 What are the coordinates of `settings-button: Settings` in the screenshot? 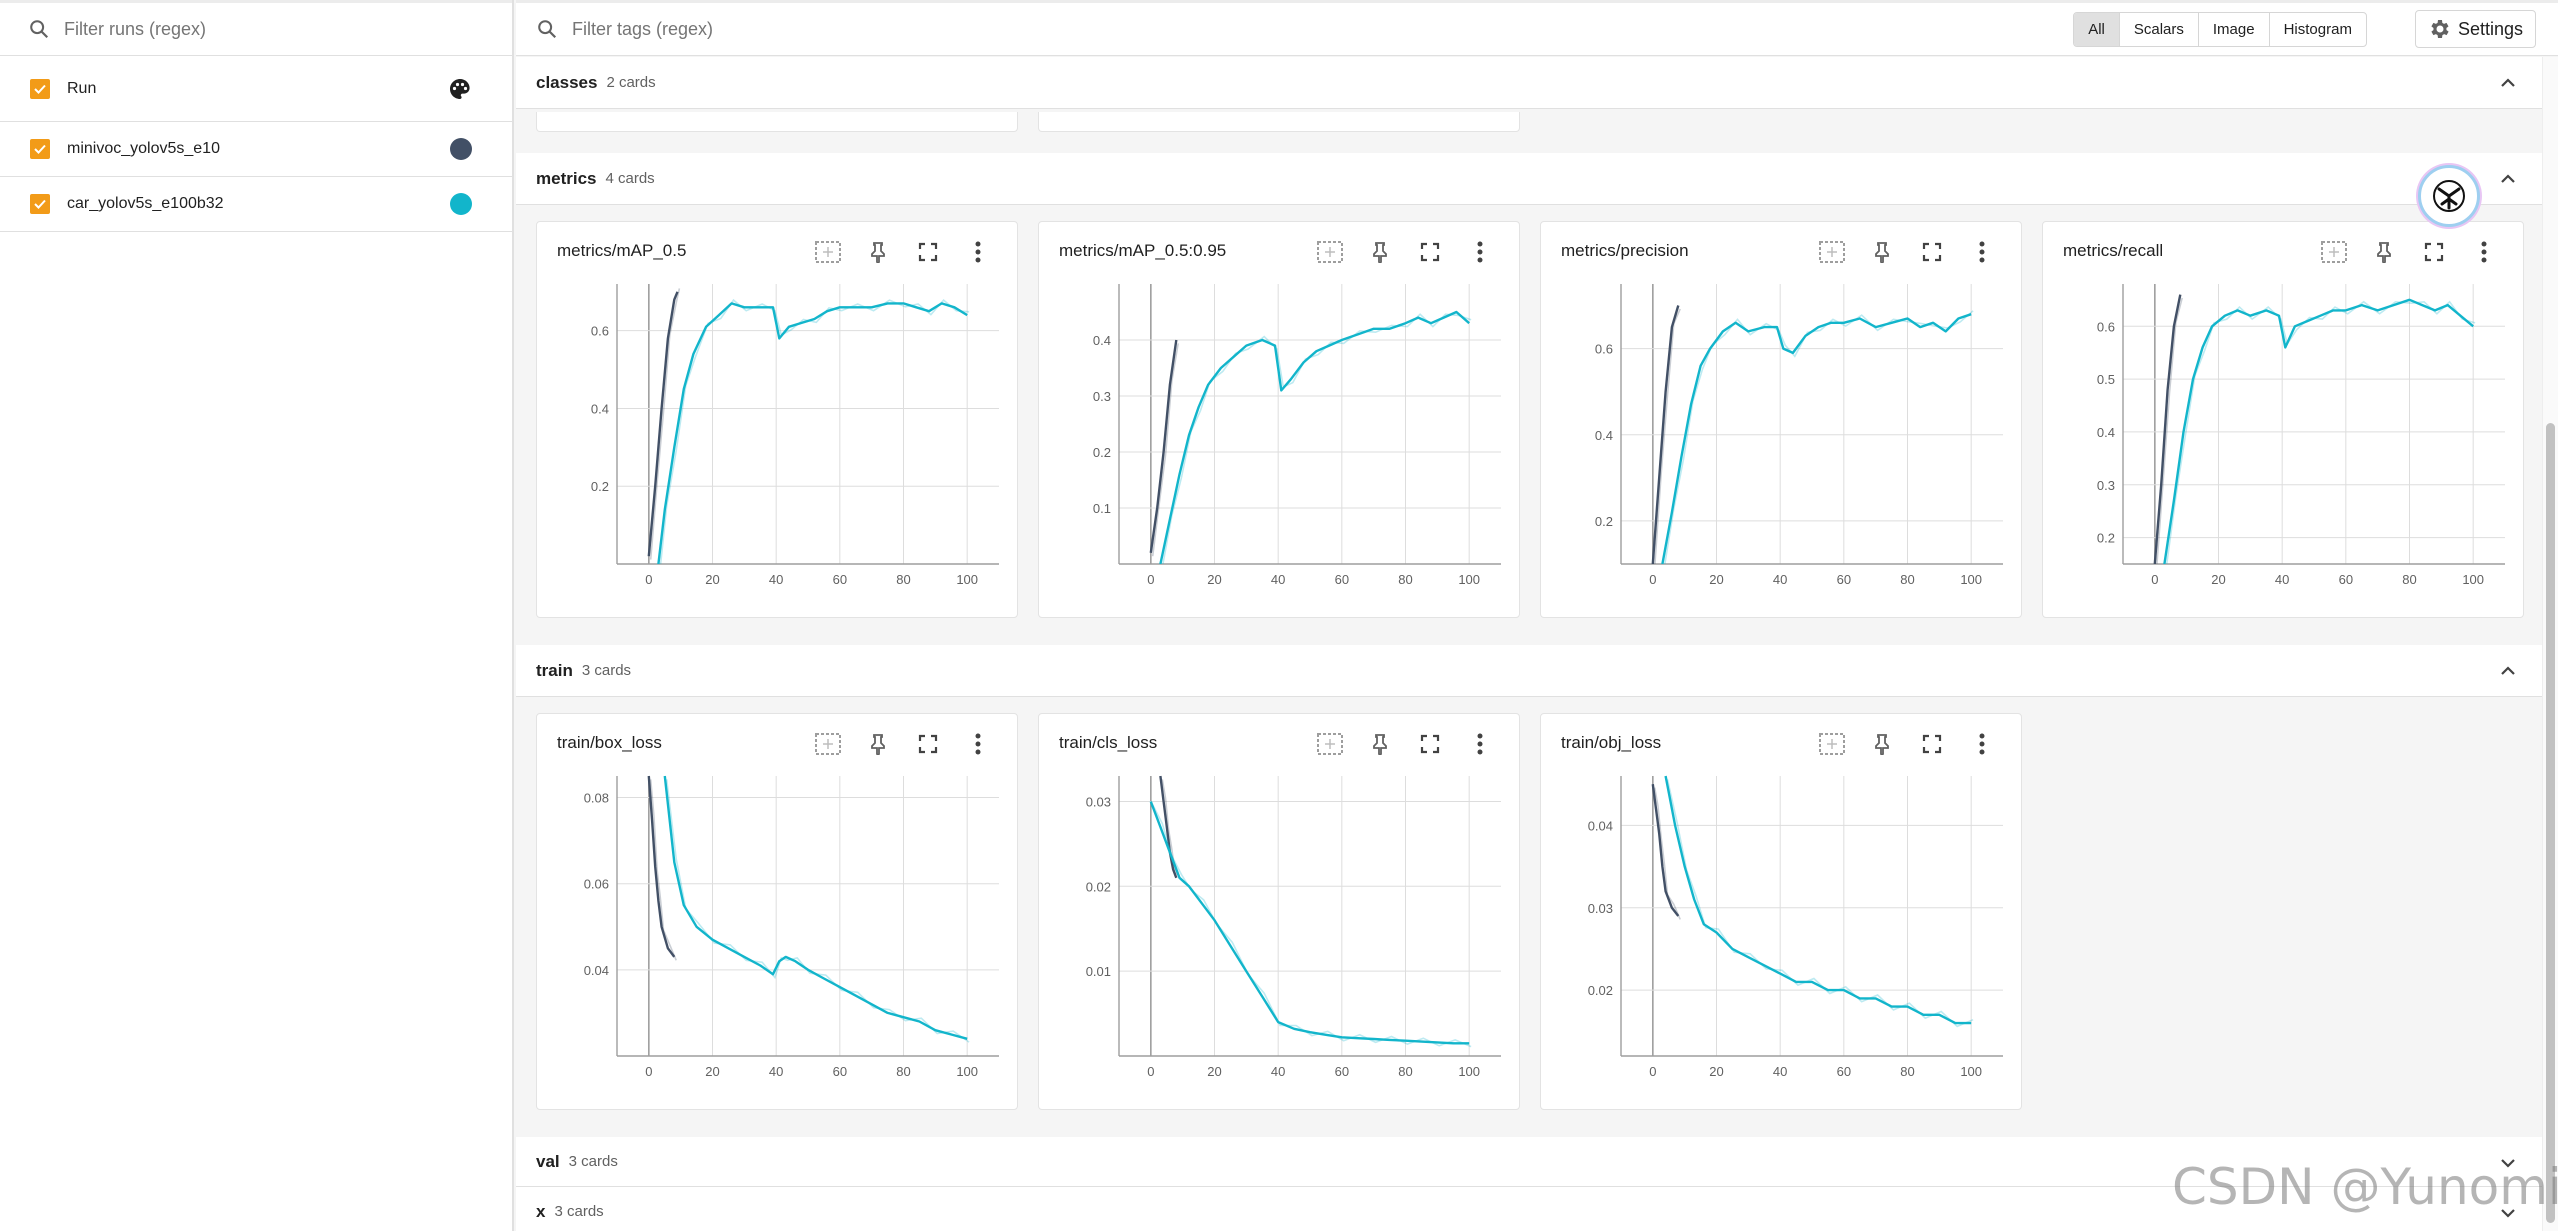 It's located at (2475, 29).